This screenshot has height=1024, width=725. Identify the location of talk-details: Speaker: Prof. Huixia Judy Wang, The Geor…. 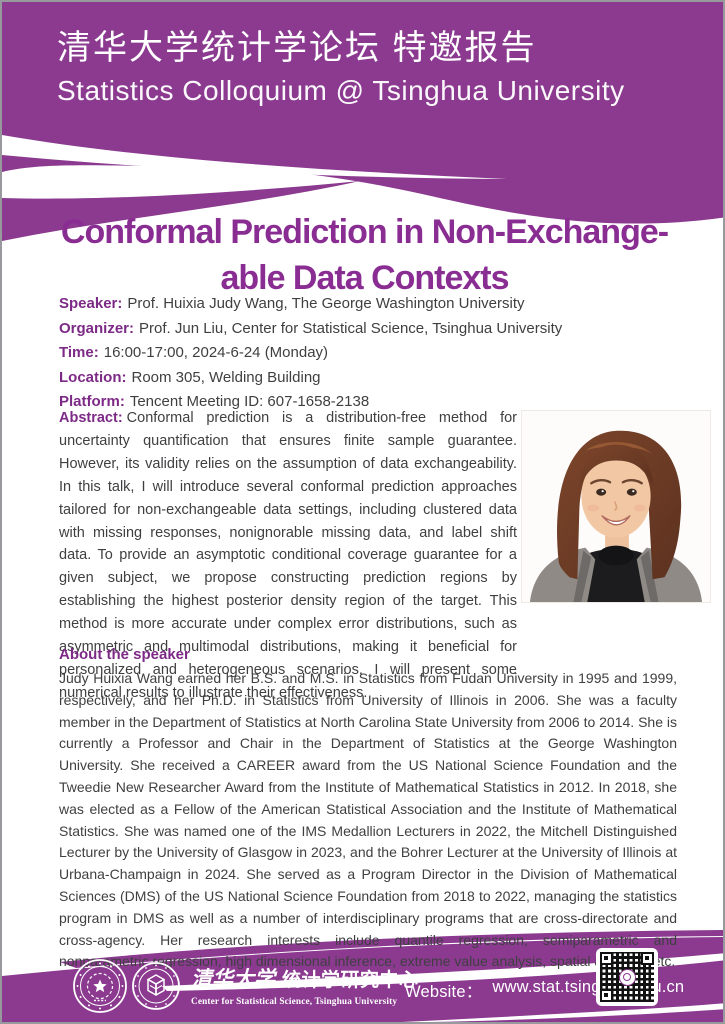
(359, 353).